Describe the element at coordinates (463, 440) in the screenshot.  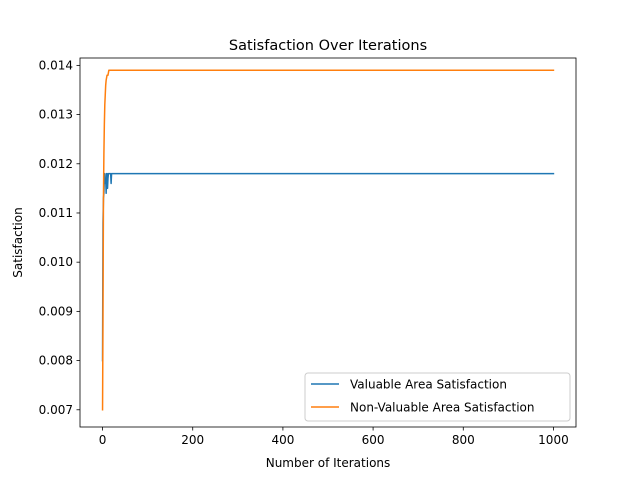
I see `x-tick-label: 800` at that location.